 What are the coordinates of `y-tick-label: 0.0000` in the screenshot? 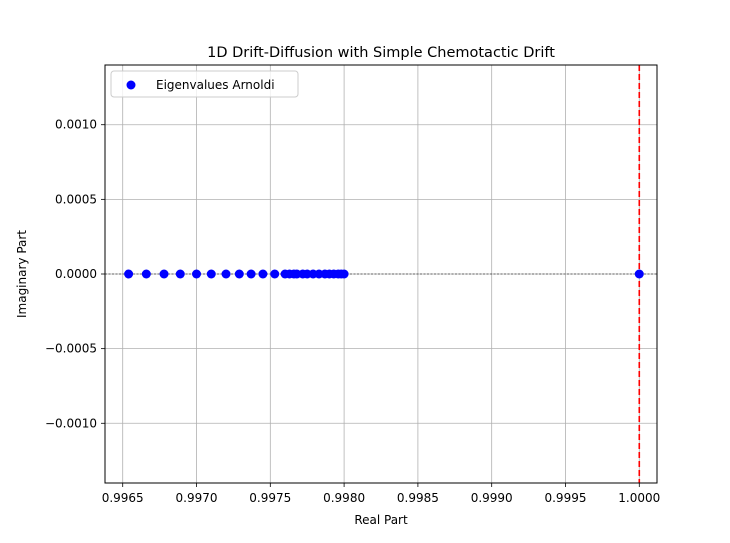 It's located at (76, 274).